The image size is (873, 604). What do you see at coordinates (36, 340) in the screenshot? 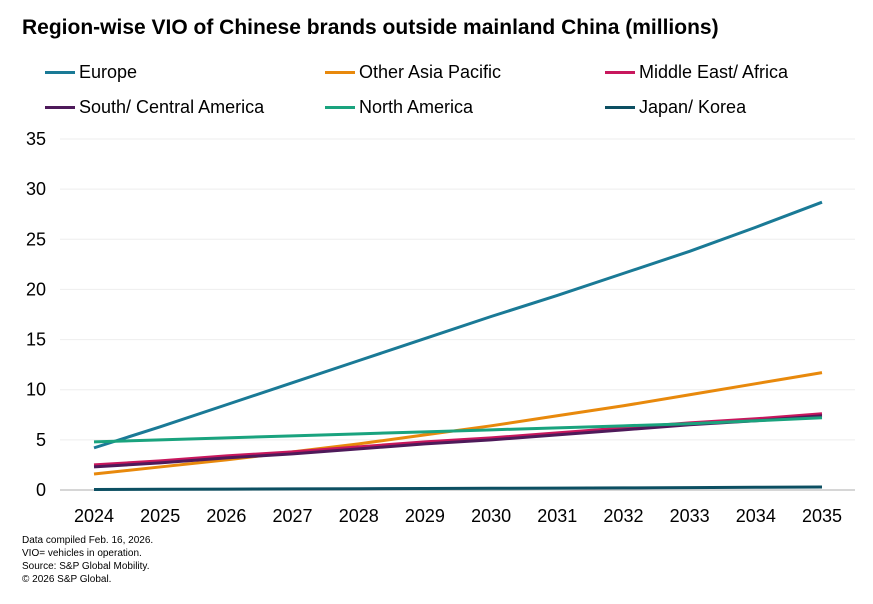
I see `y-tick-label: 15` at bounding box center [36, 340].